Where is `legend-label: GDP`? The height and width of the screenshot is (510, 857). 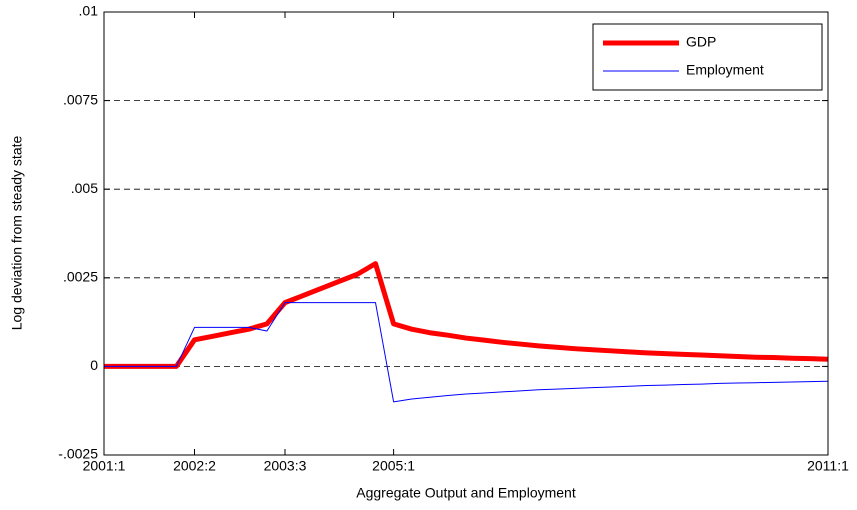
legend-label: GDP is located at coordinates (701, 42).